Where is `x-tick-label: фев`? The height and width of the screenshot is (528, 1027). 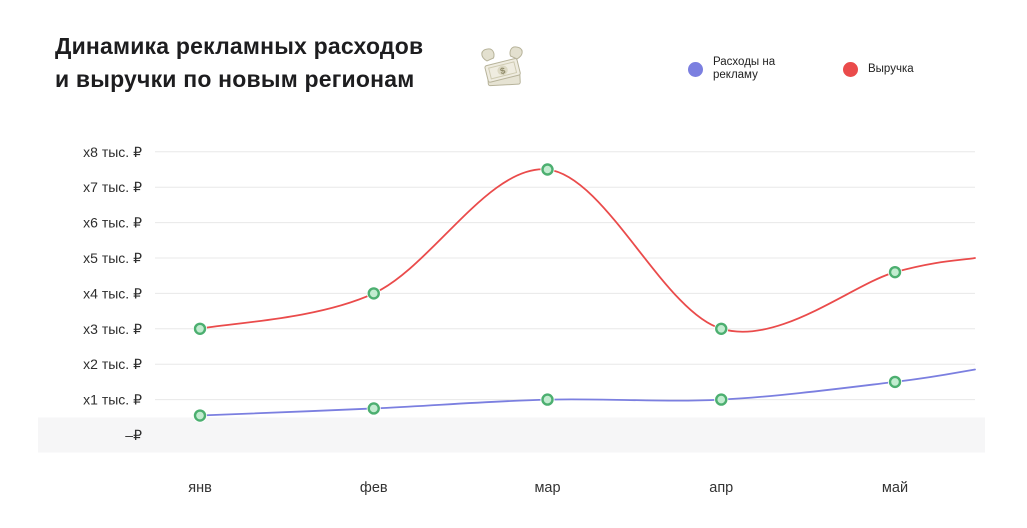
x-tick-label: фев is located at coordinates (374, 488).